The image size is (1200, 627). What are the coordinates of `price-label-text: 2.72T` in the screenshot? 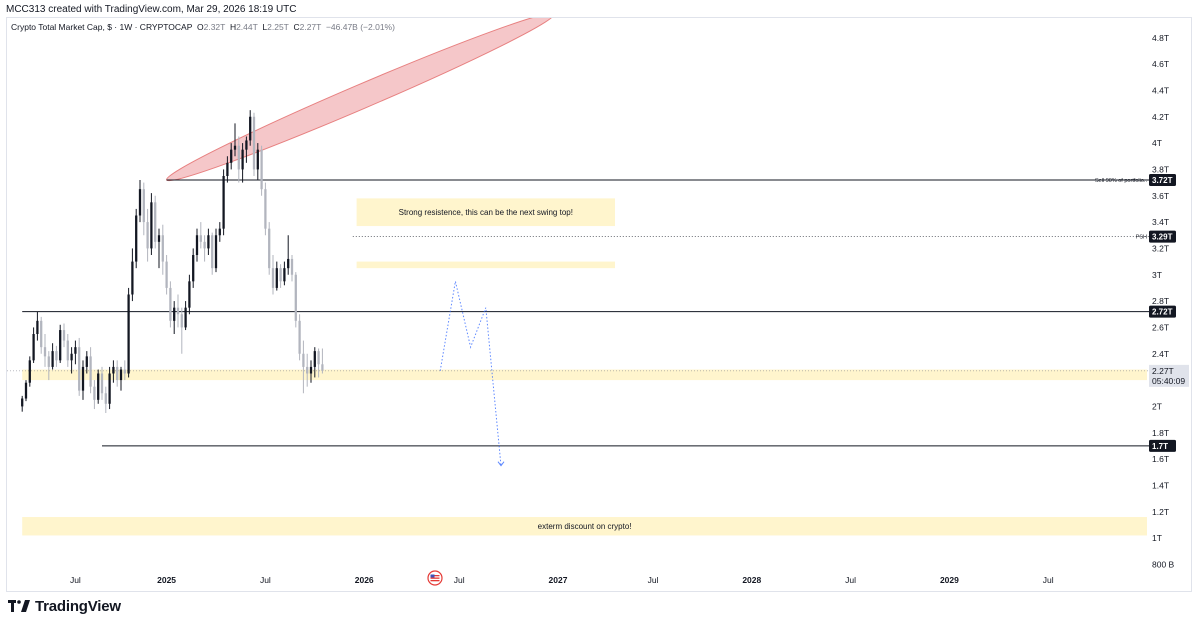 It's located at (1162, 312).